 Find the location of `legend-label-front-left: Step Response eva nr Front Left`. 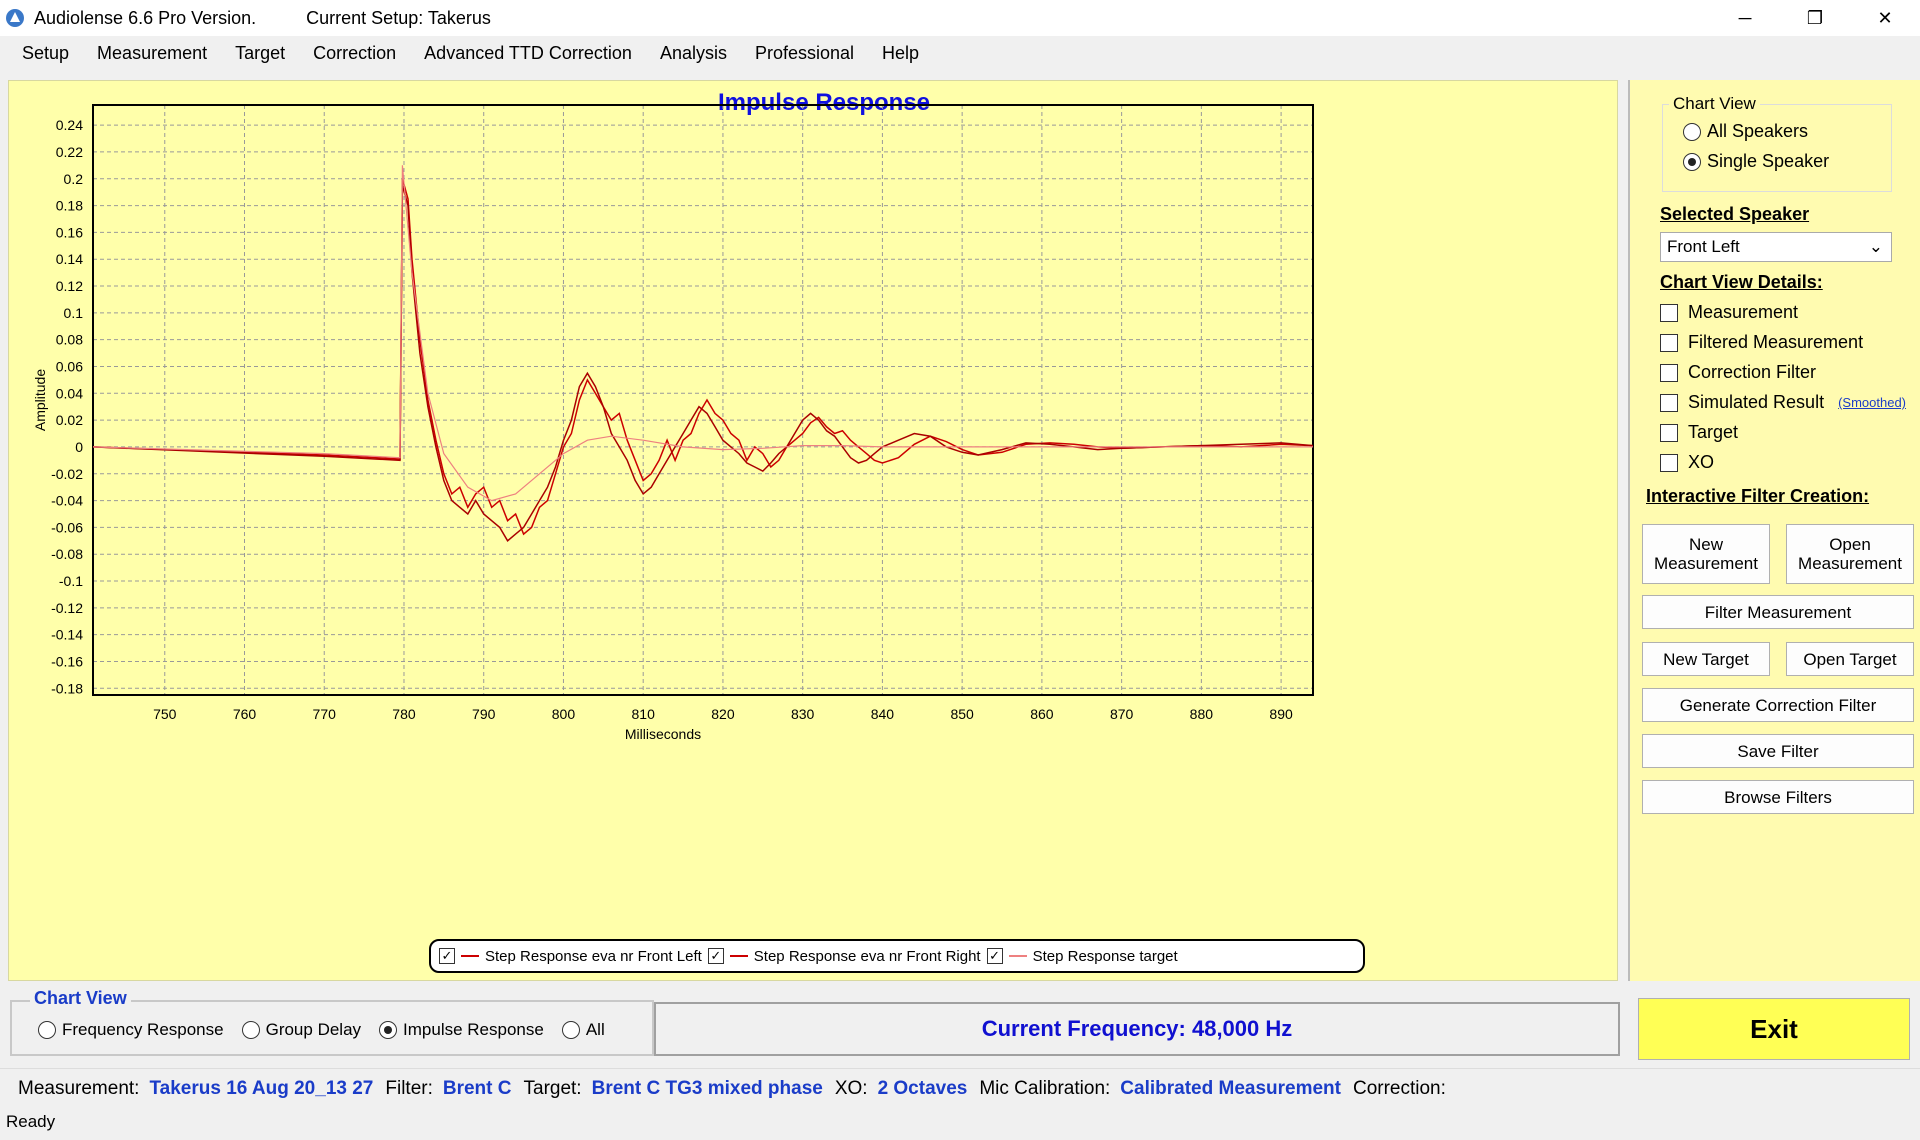

legend-label-front-left: Step Response eva nr Front Left is located at coordinates (593, 956).